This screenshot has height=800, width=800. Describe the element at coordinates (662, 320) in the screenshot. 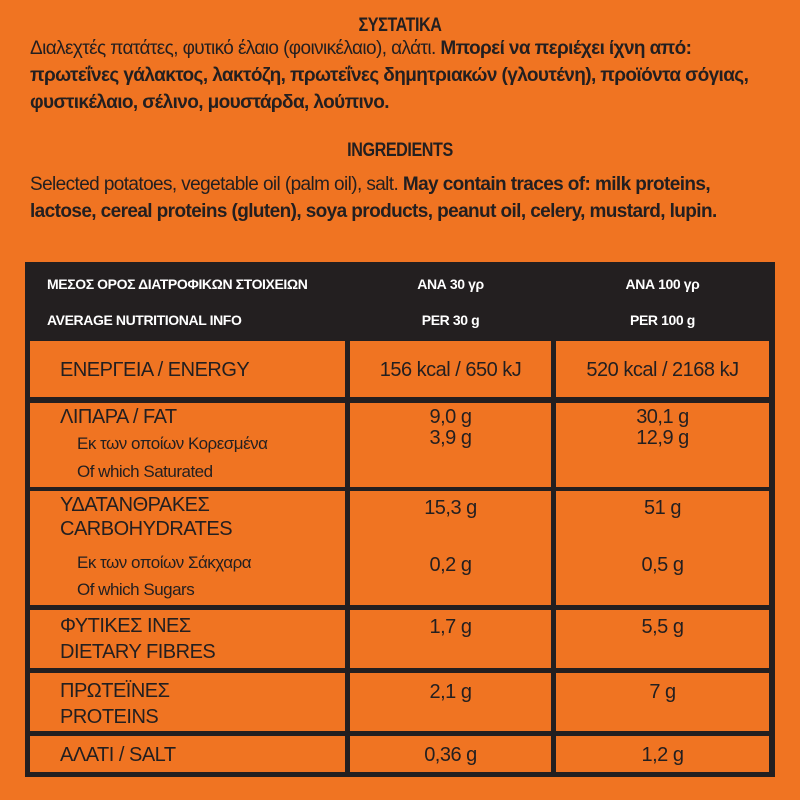

I see `header-per100-english: PER 100 g` at that location.